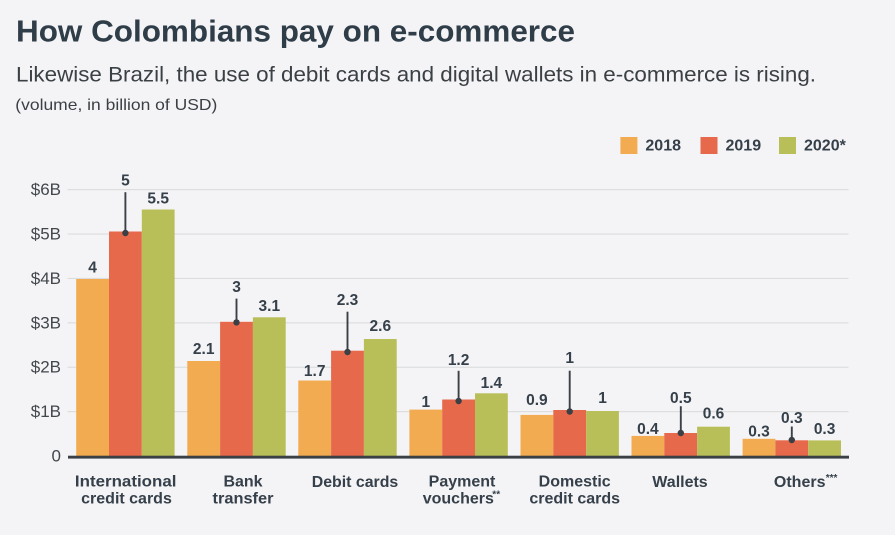 The image size is (895, 535). Describe the element at coordinates (126, 481) in the screenshot. I see `svg-text: International` at that location.